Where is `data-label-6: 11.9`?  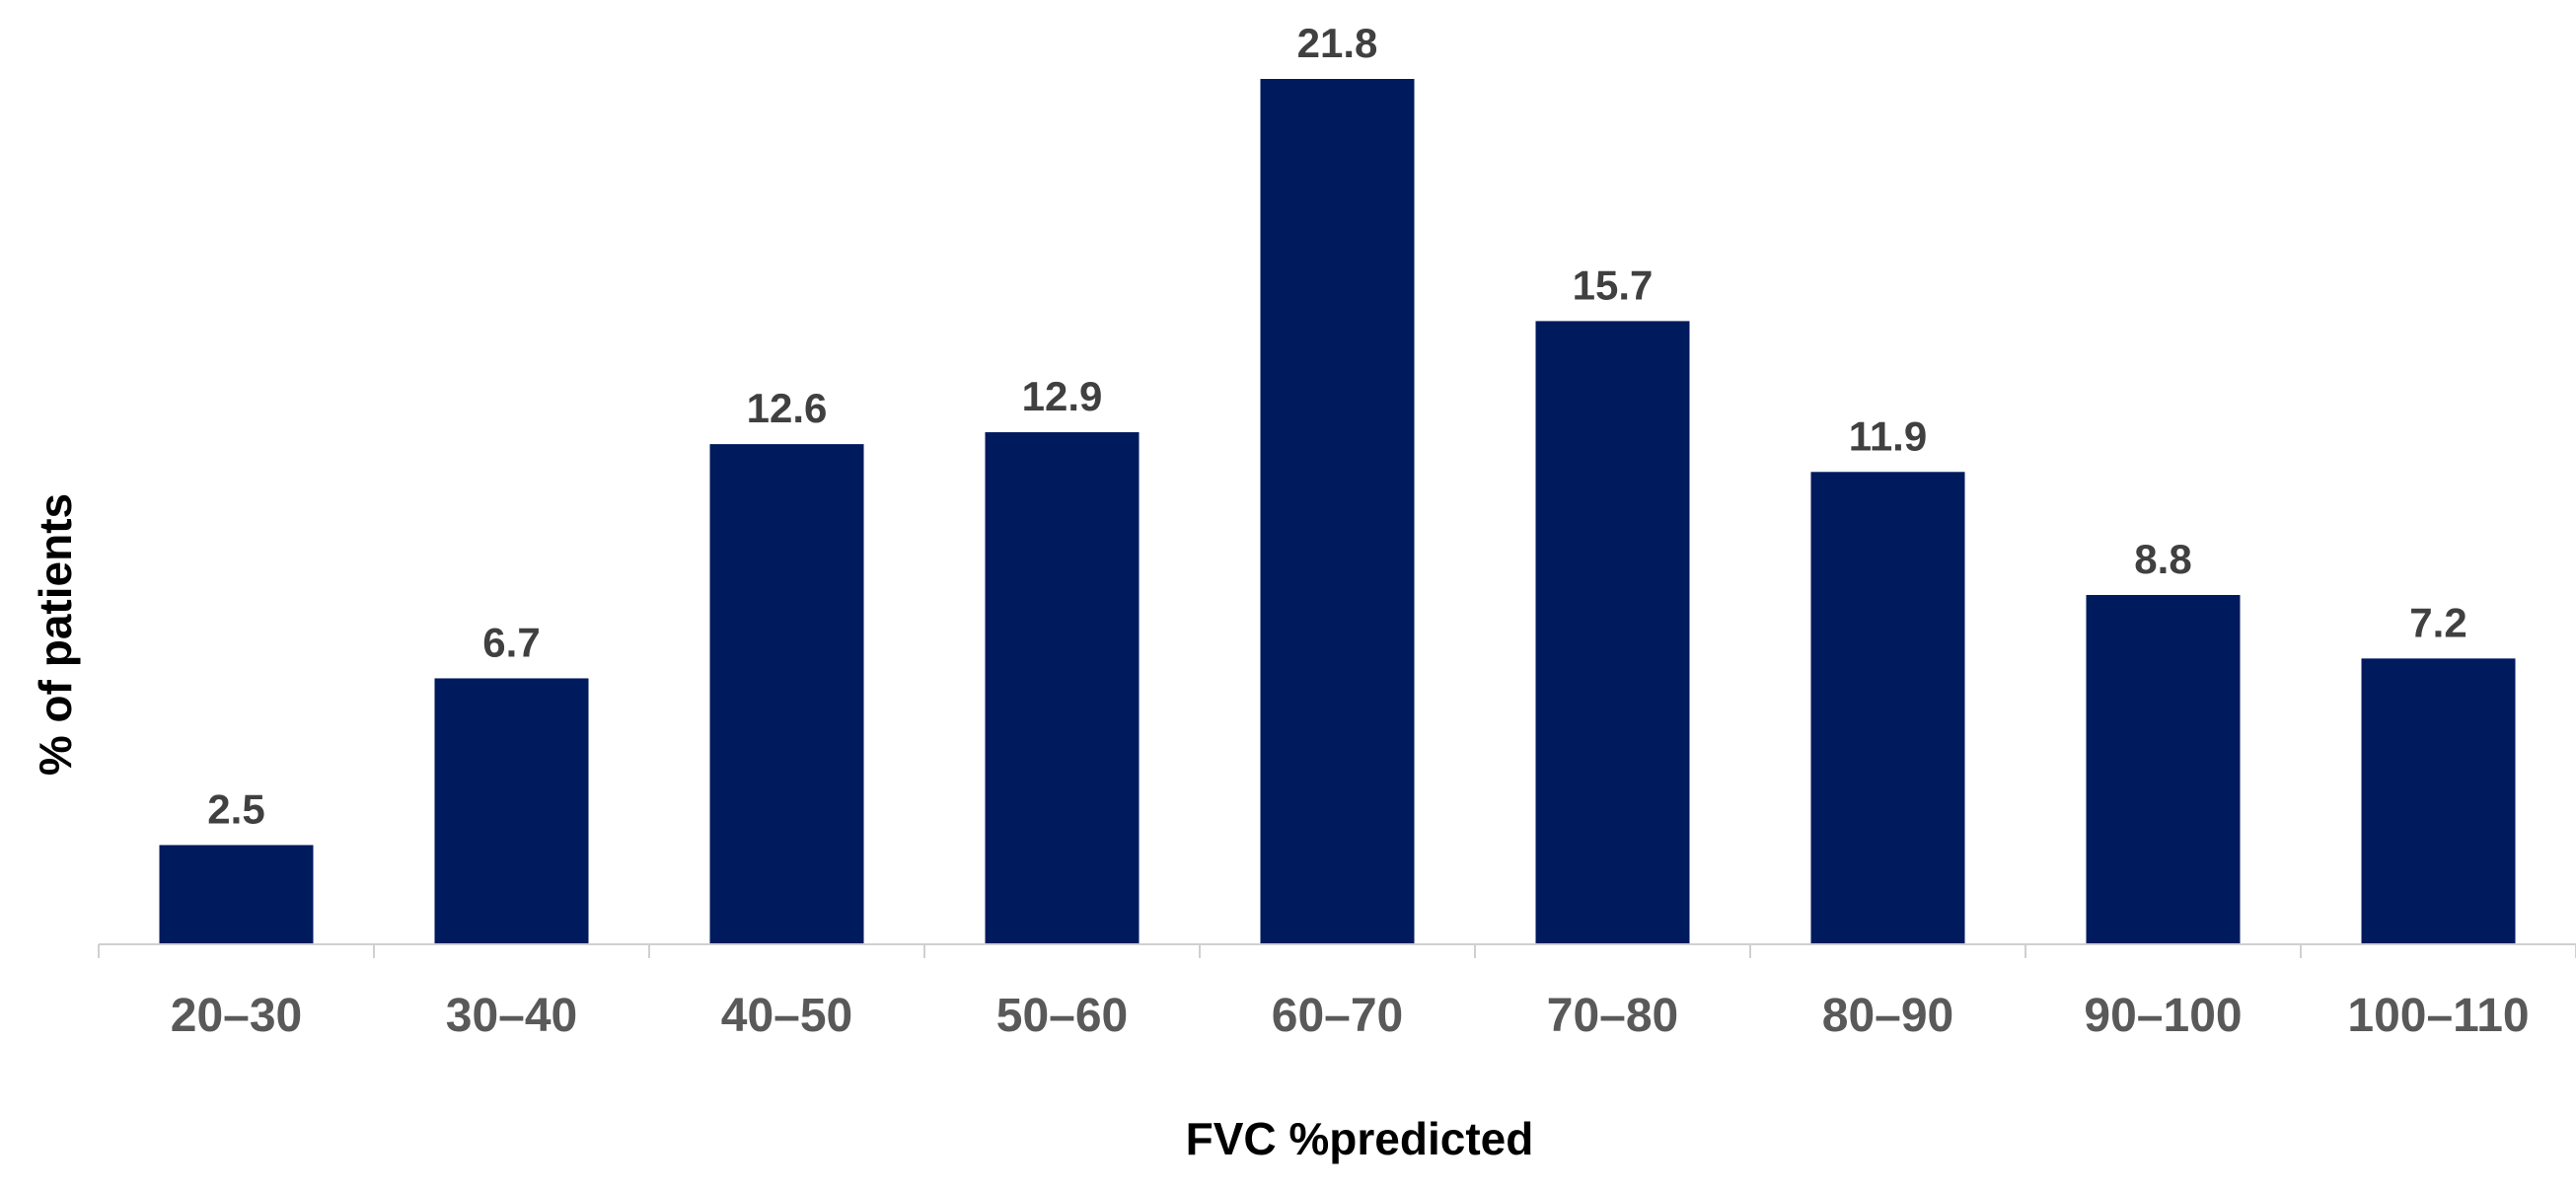
data-label-6: 11.9 is located at coordinates (1888, 435).